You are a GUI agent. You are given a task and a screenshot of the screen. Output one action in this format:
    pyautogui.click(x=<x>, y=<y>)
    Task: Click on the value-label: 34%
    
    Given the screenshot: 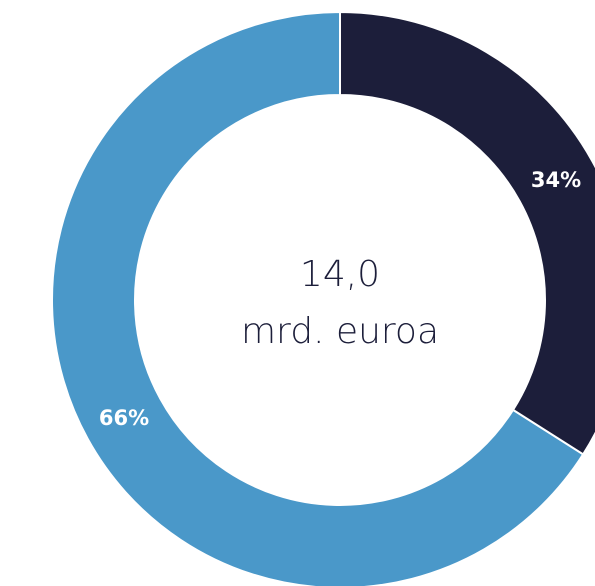 What is the action you would take?
    pyautogui.click(x=556, y=180)
    